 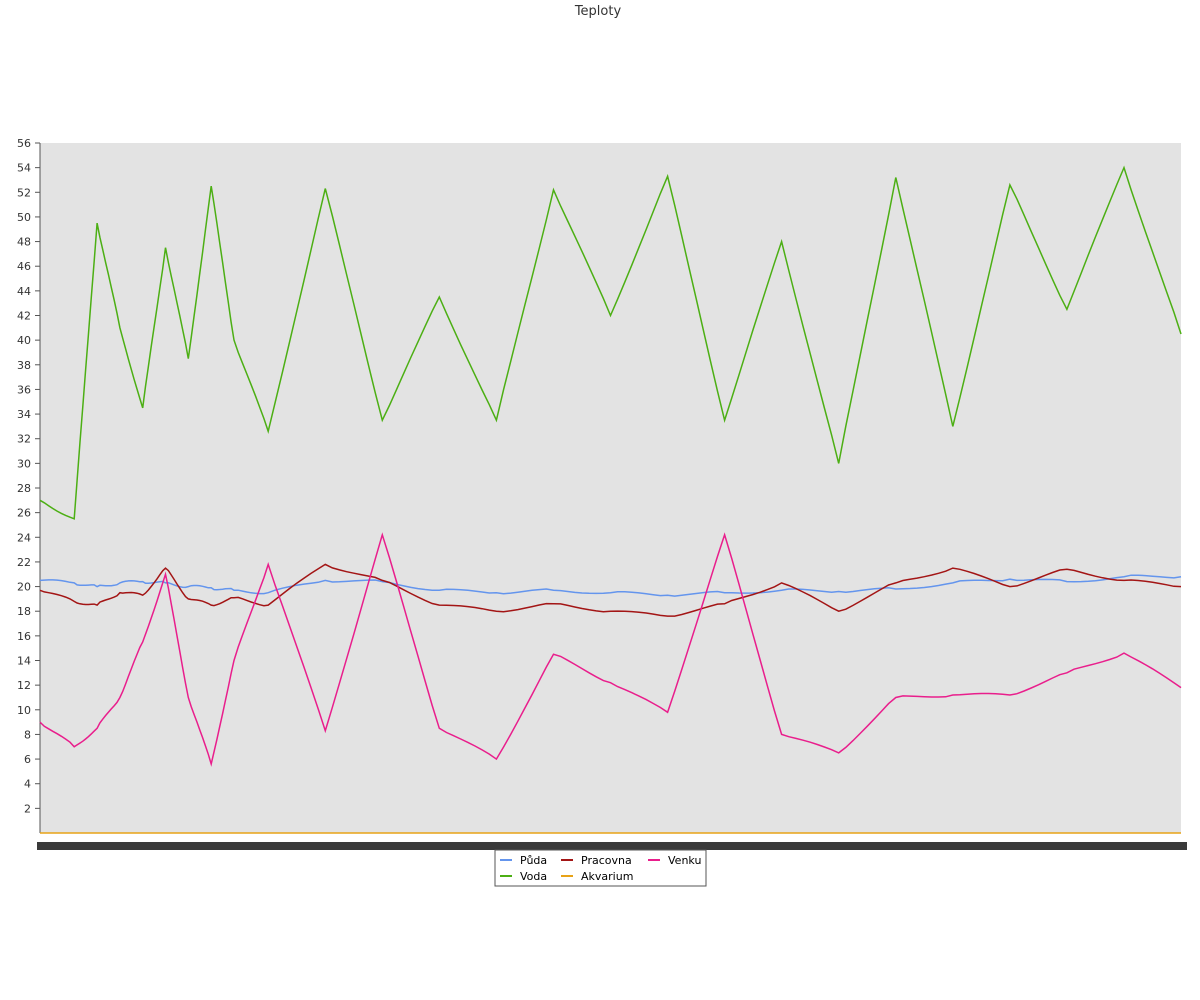 I want to click on y-tick-label: 38, so click(x=24, y=365).